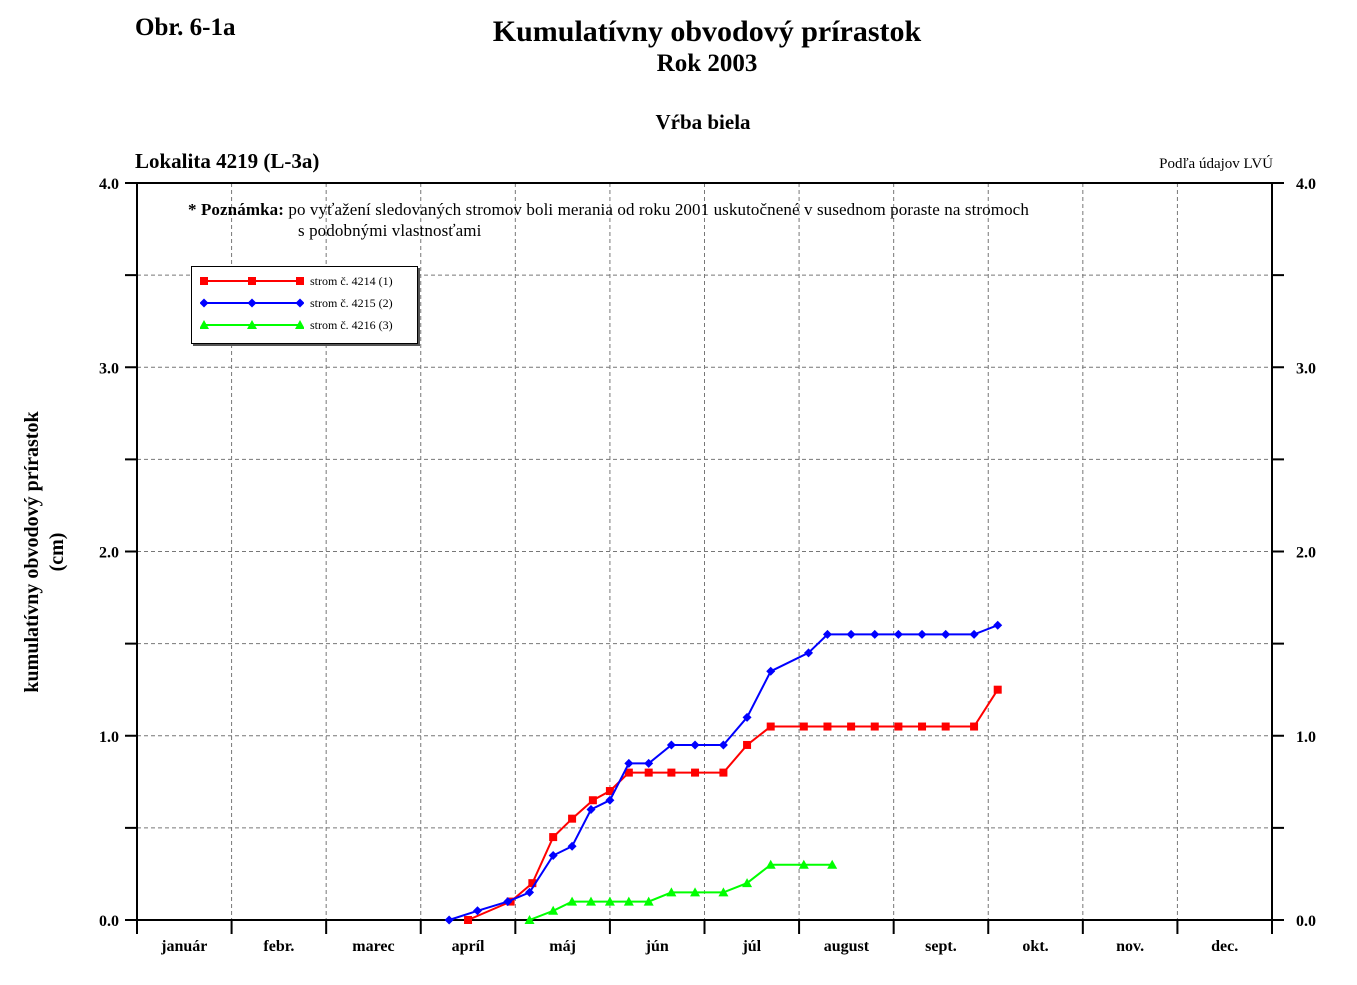  What do you see at coordinates (45, 551) in the screenshot?
I see `y-axis-label: kumulatívny obvodový prírastok (cm)` at bounding box center [45, 551].